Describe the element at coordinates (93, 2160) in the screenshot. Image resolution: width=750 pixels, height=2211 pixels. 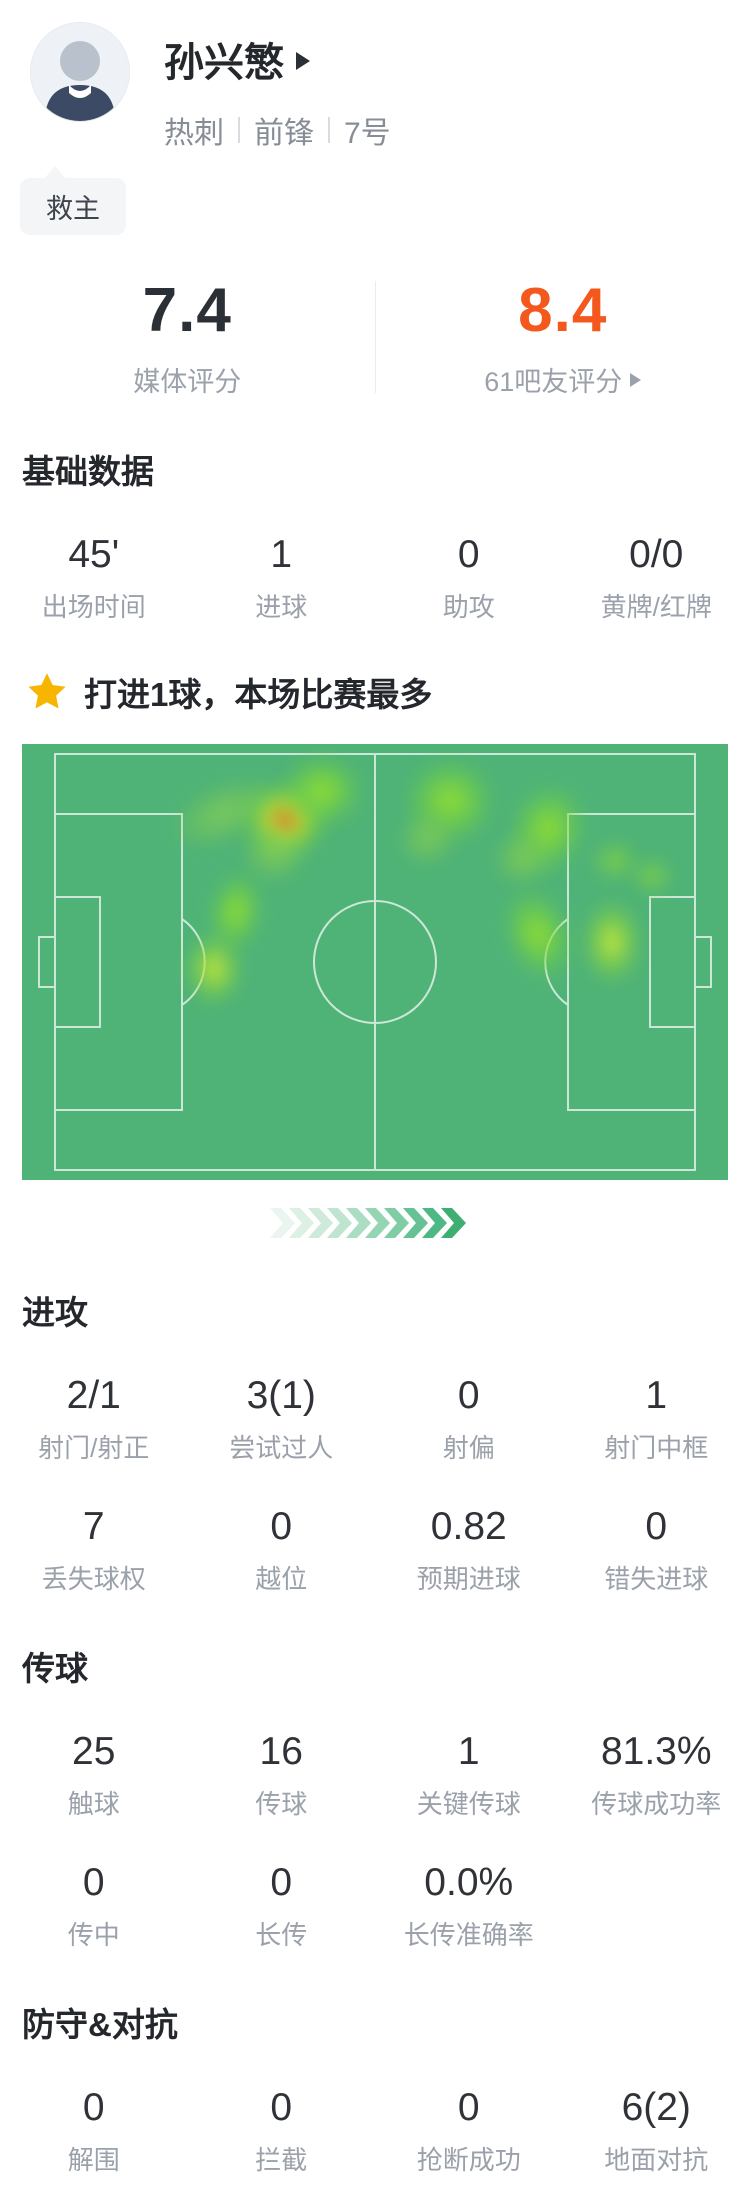
I see `stat-label: 解围` at that location.